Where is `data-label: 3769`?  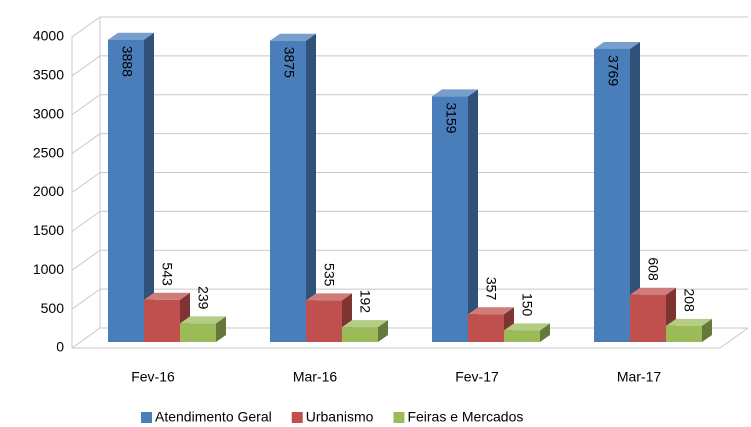
data-label: 3769 is located at coordinates (613, 70).